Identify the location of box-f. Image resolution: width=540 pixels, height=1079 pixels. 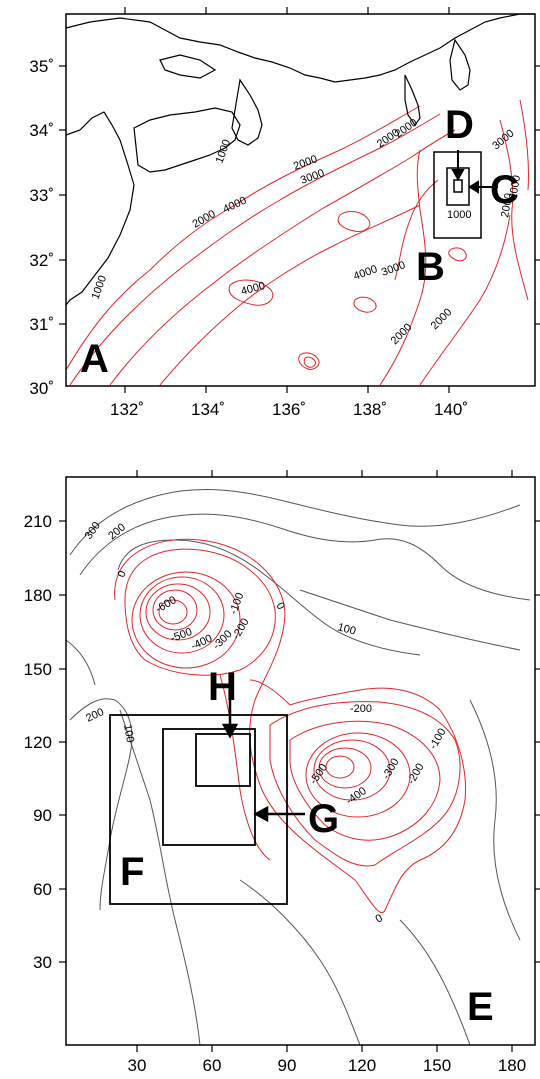
(198, 809).